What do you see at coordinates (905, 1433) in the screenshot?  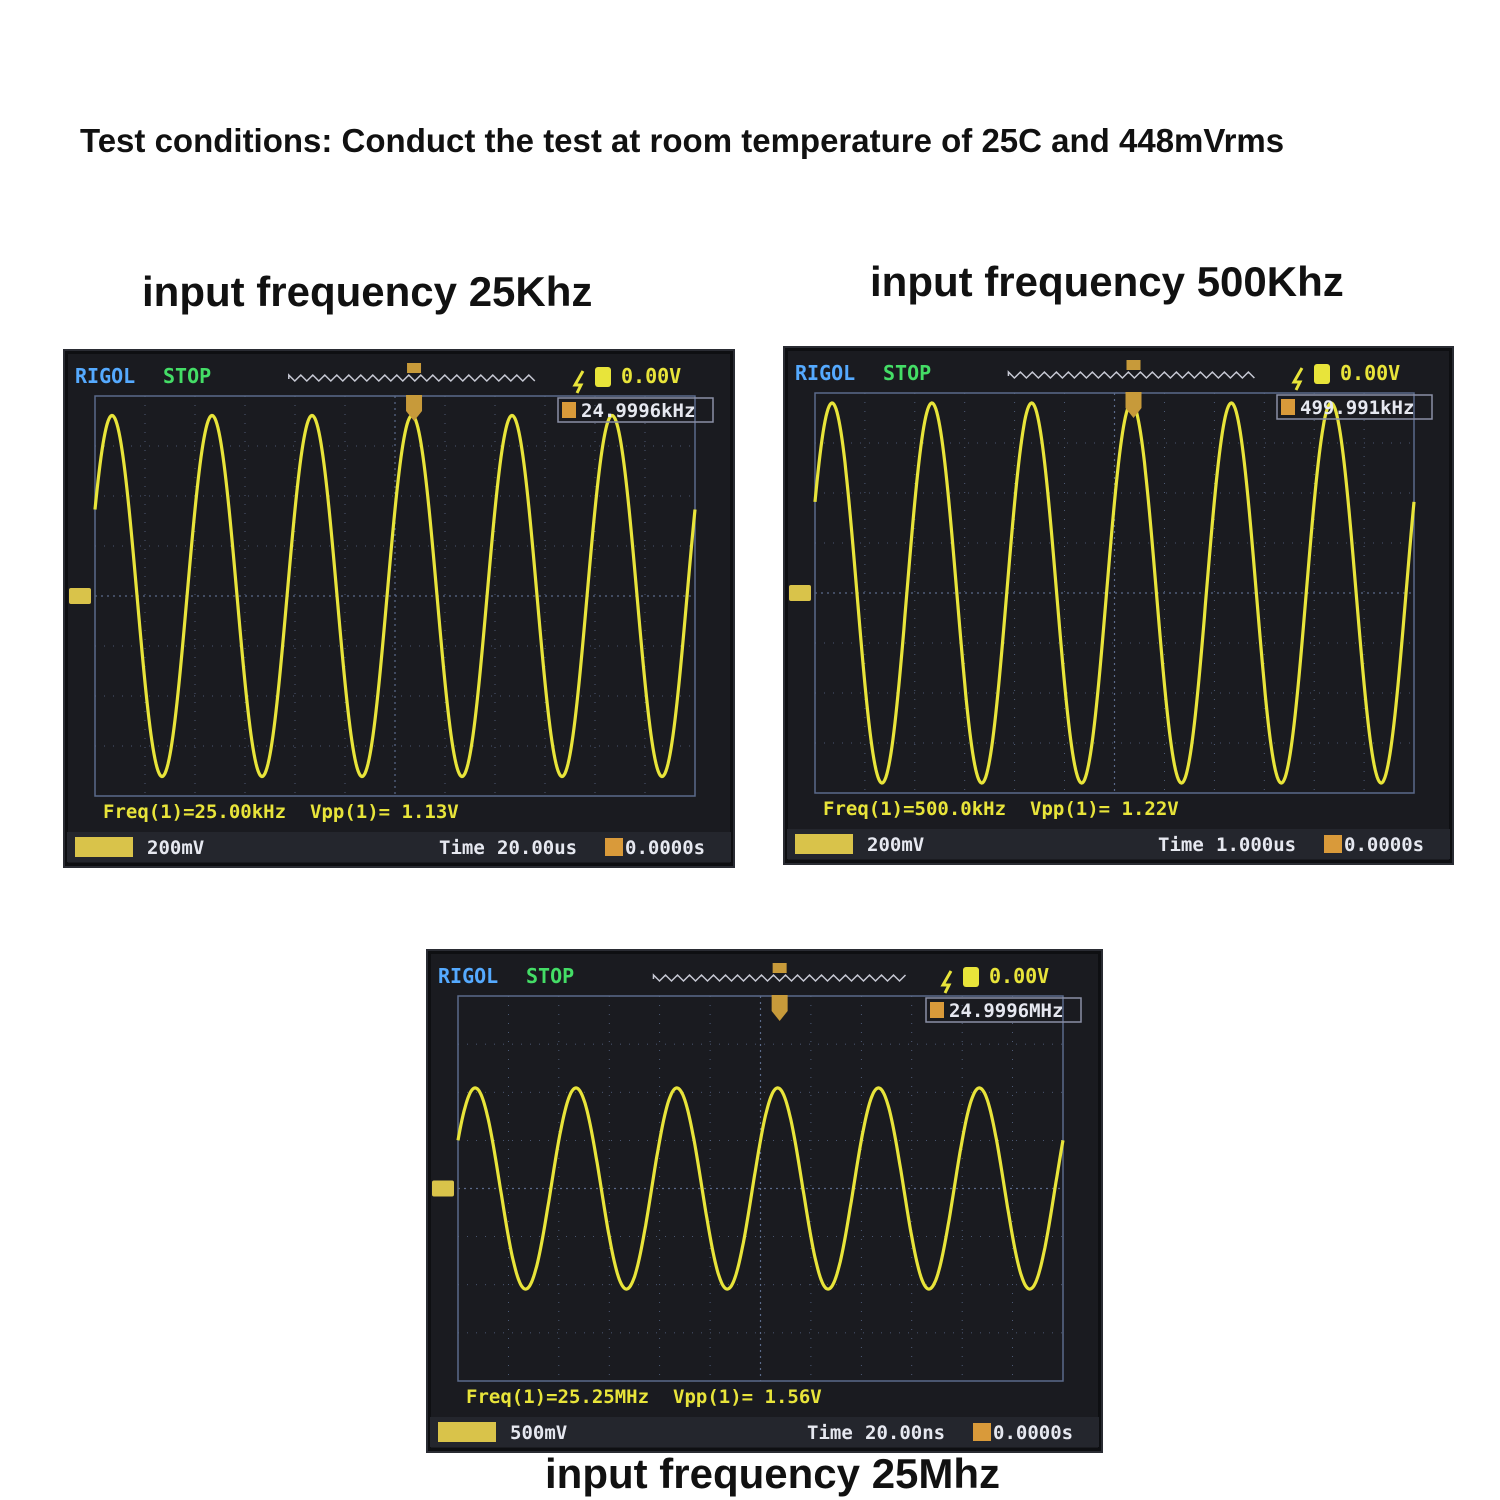 I see `timebase-value: 20.00ns` at bounding box center [905, 1433].